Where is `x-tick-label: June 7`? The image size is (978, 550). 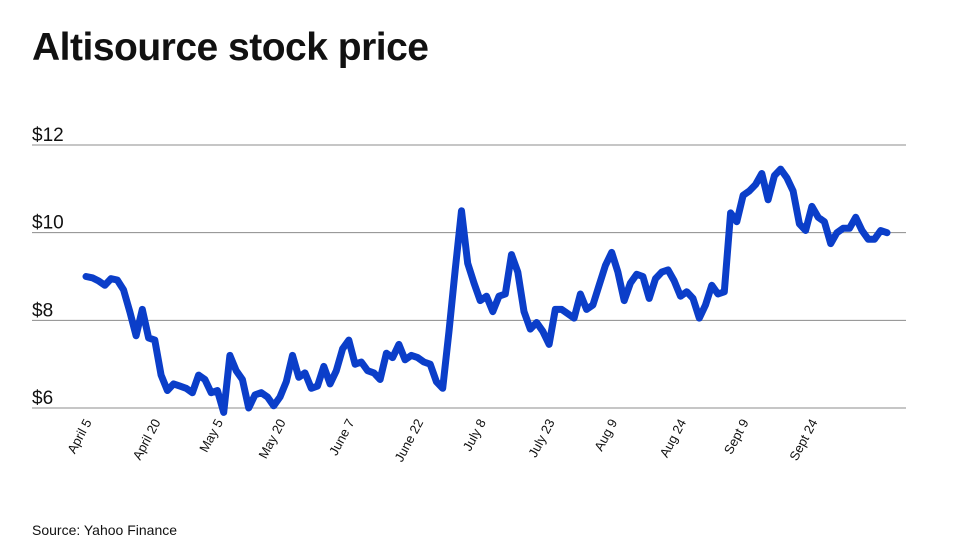
x-tick-label: June 7 is located at coordinates (342, 437).